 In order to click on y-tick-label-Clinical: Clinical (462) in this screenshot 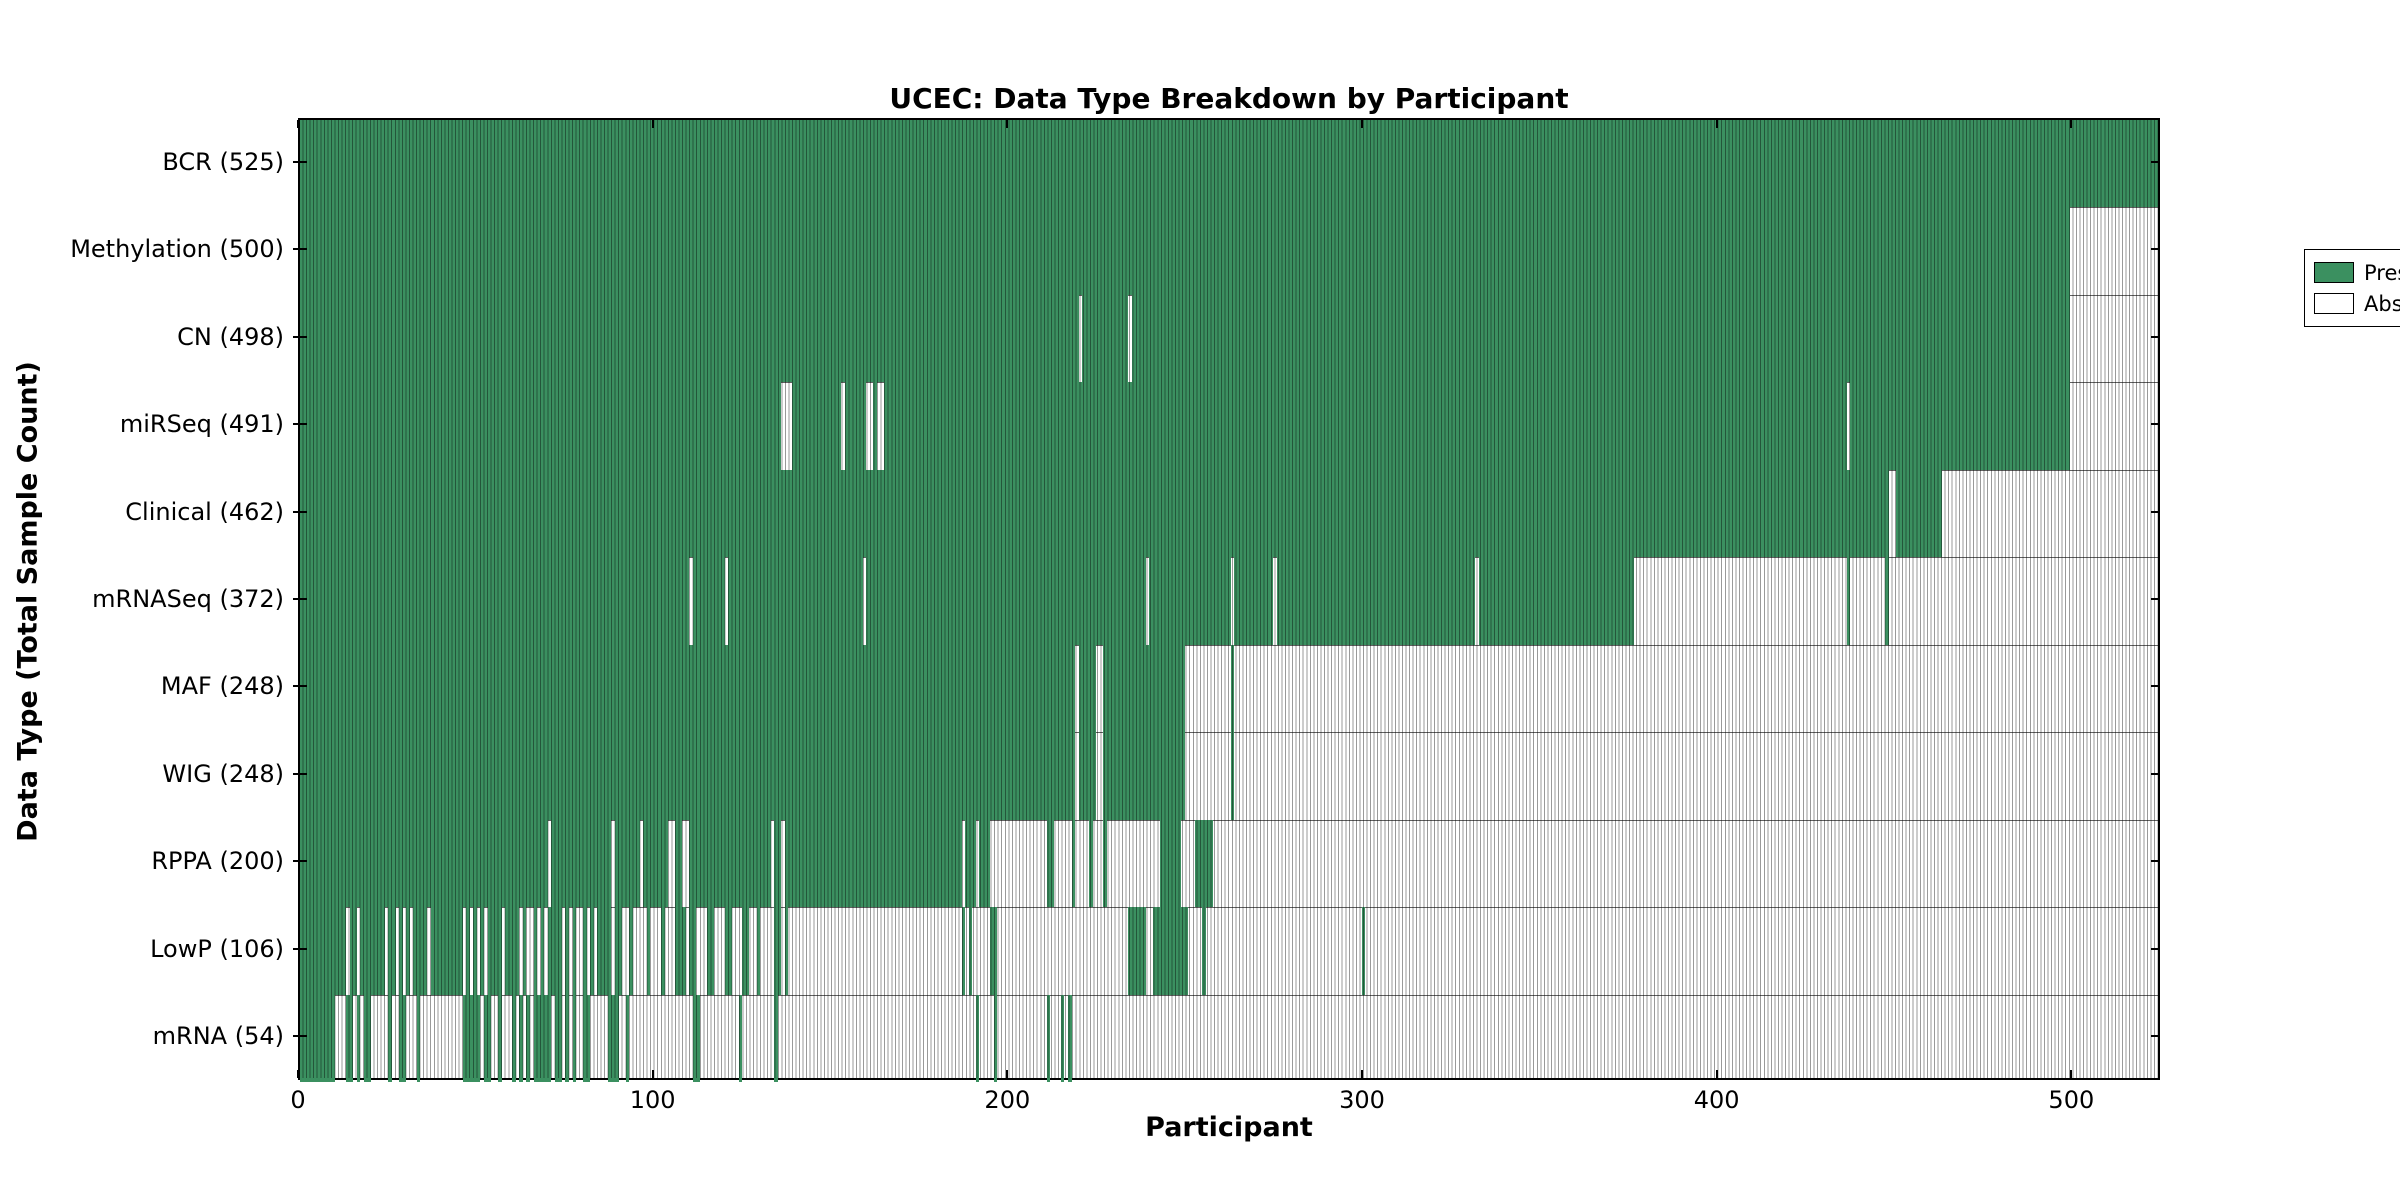, I will do `click(204, 511)`.